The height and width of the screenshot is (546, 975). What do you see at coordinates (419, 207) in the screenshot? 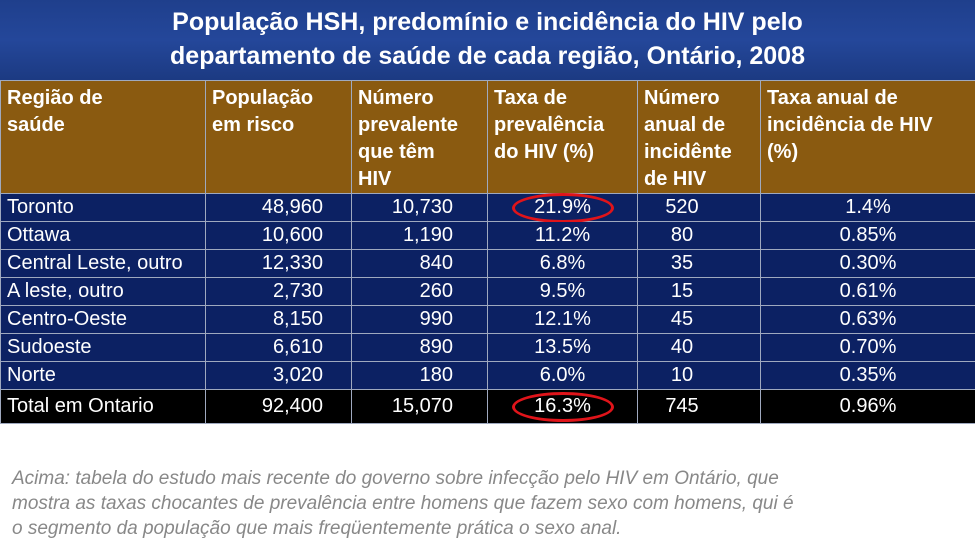
I see `prevalent-number-cell: 10,730` at bounding box center [419, 207].